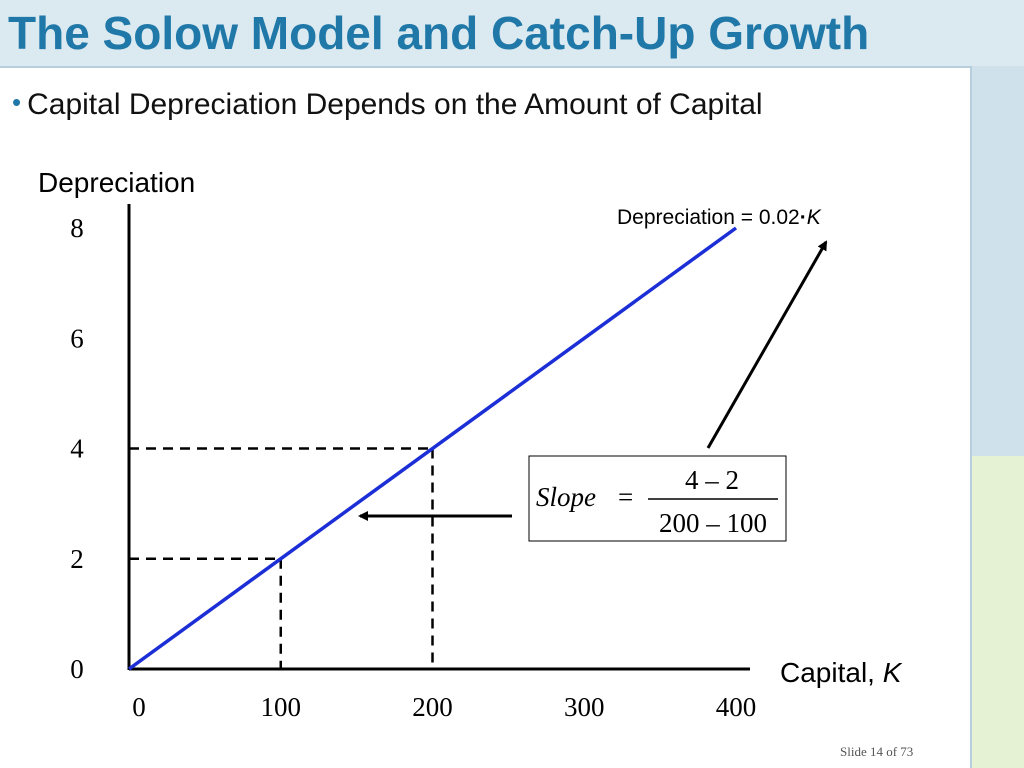 The image size is (1024, 768). I want to click on y-tick-label: 4, so click(77, 449).